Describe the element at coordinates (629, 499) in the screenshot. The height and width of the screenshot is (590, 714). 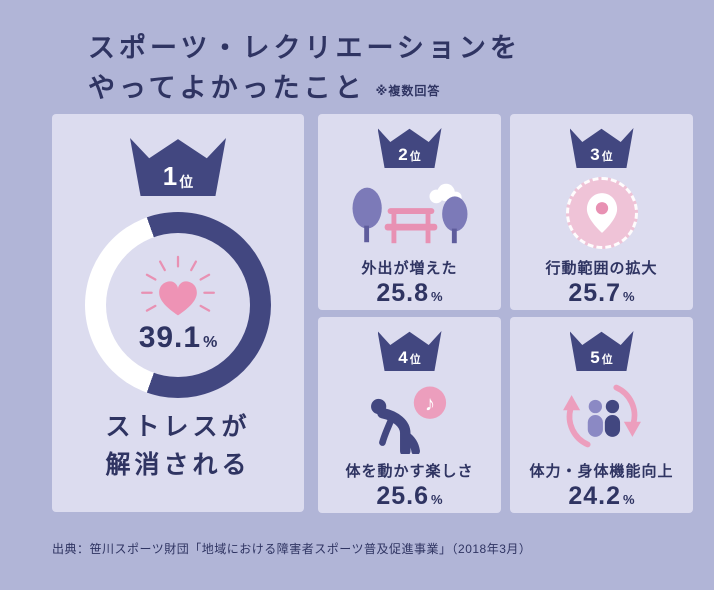
I see `rank-5-percent-unit: %` at that location.